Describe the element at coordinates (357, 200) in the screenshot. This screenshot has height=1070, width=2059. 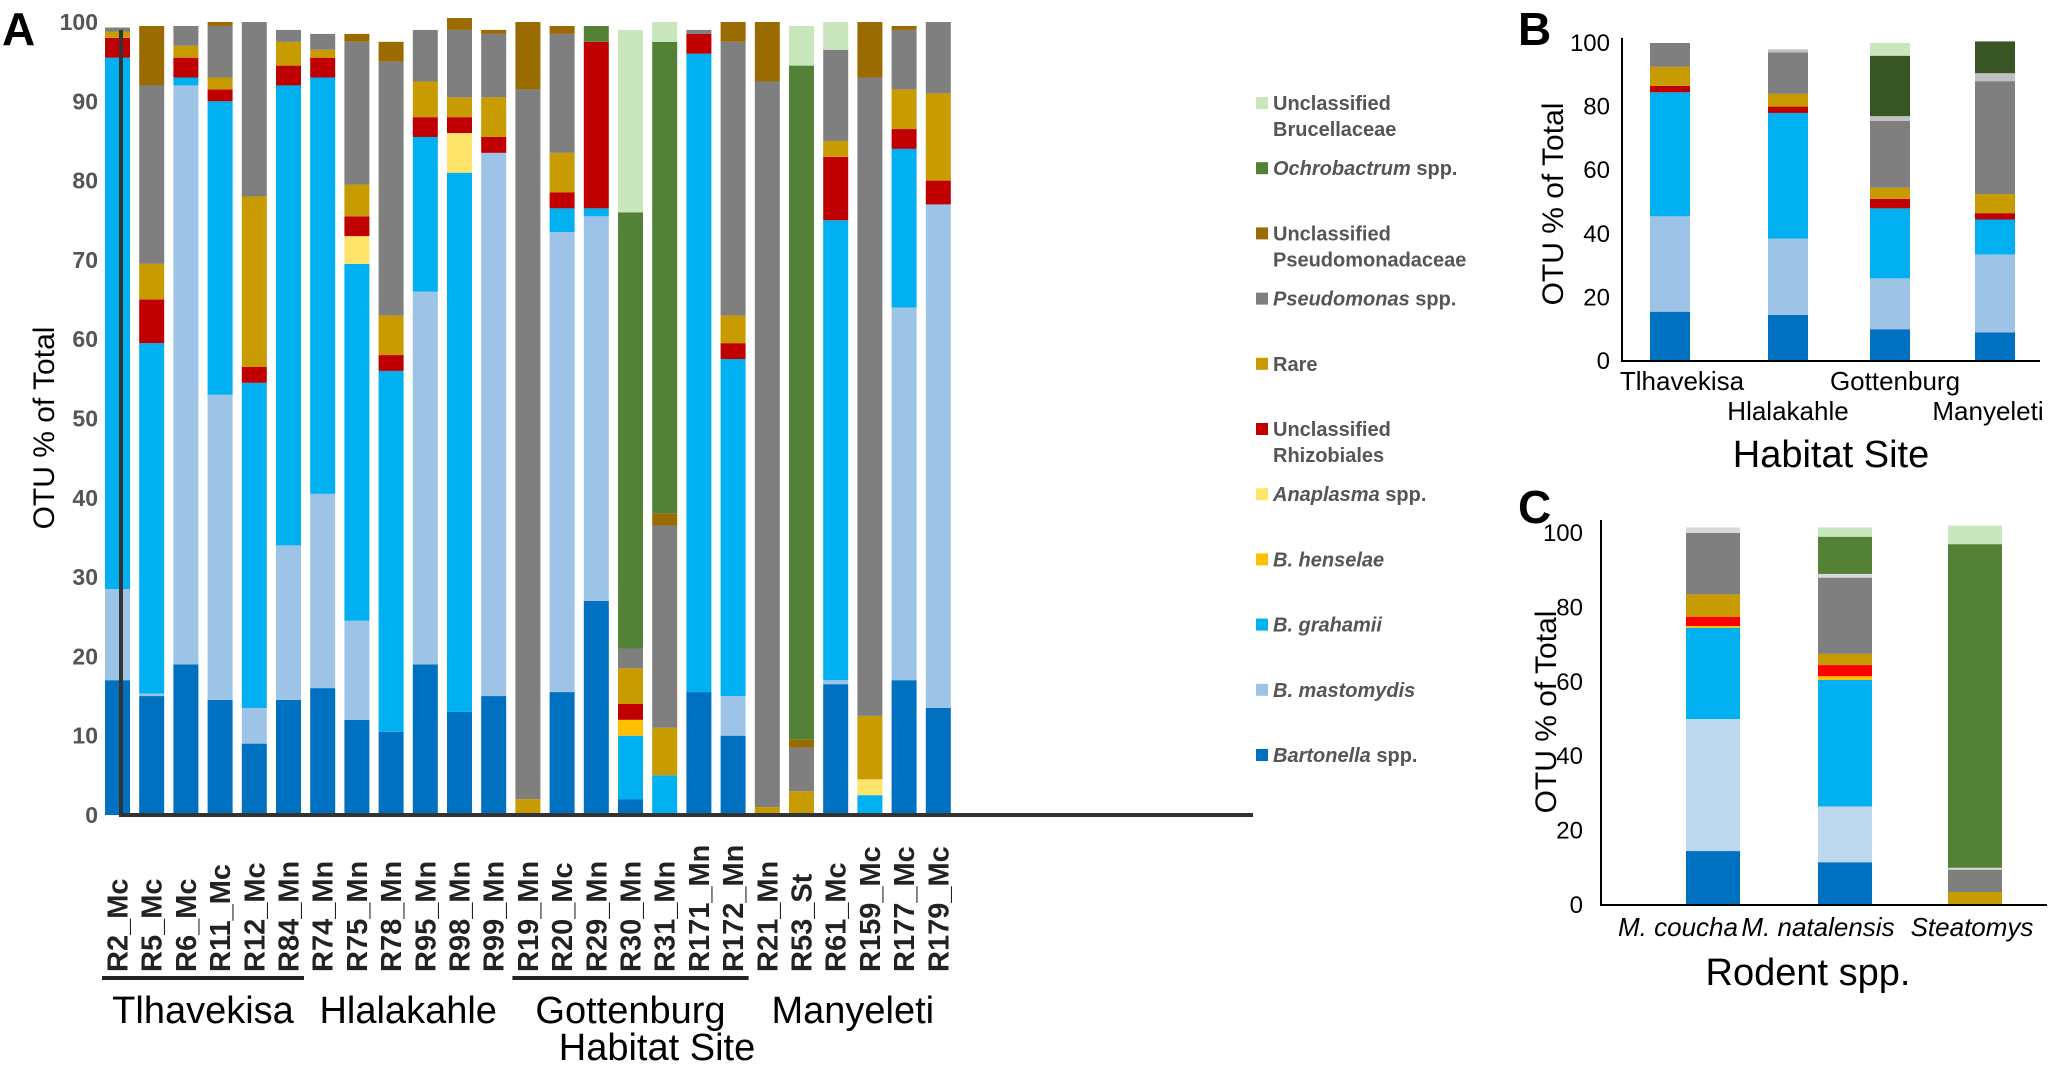
I see `bar-segment-R75_Mn-rare` at that location.